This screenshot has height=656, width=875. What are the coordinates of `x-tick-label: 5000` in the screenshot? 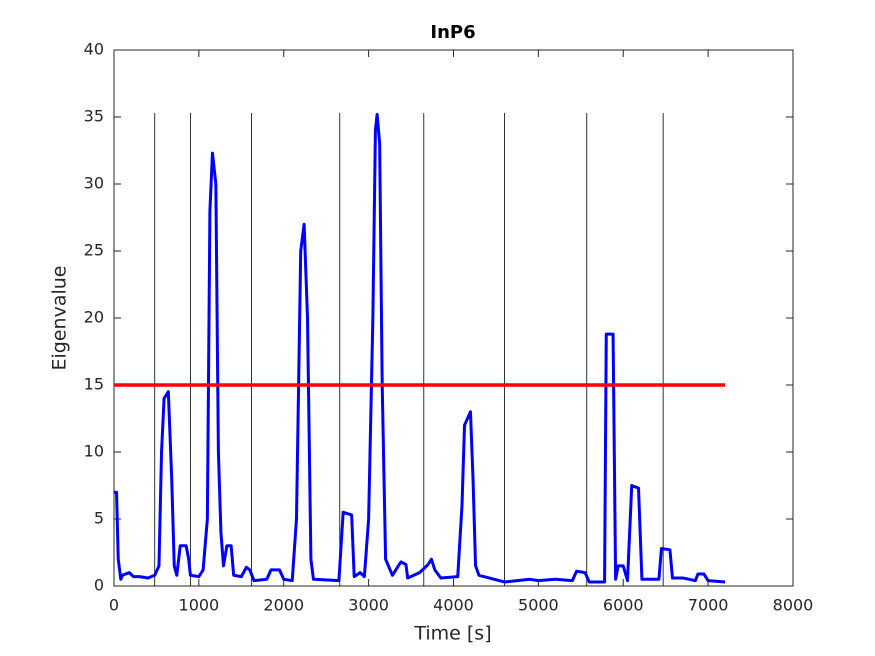 It's located at (538, 605).